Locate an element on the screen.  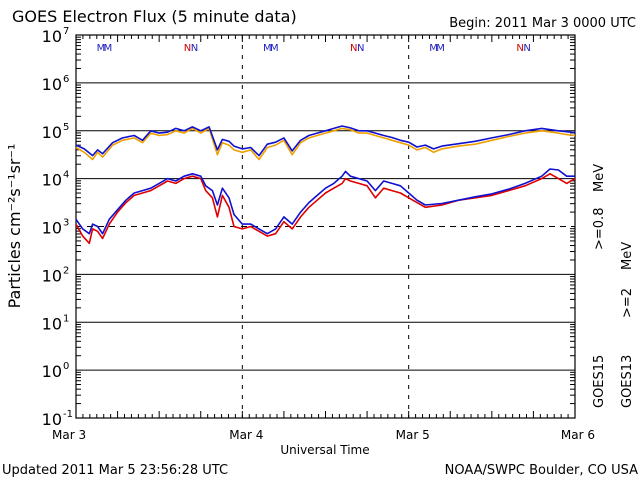
x-tick-label: Mar 5 is located at coordinates (413, 435).